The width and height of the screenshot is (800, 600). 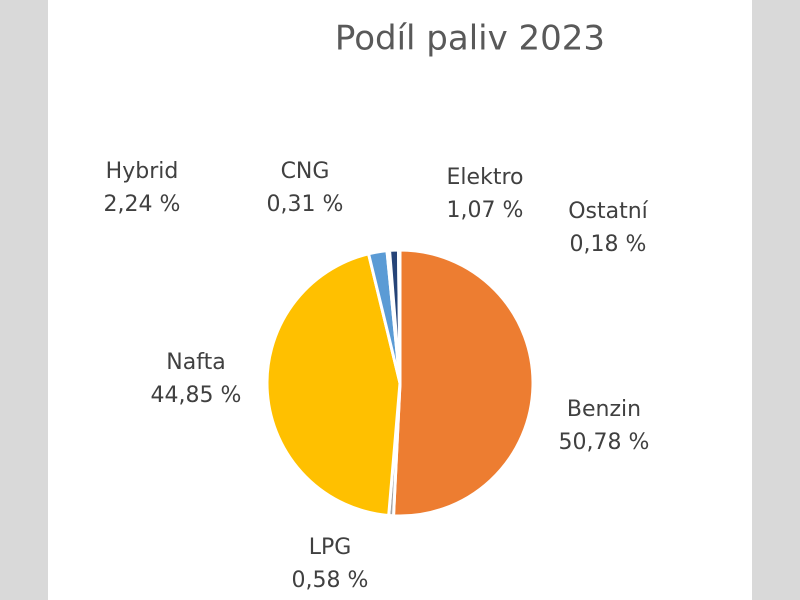 What do you see at coordinates (608, 211) in the screenshot?
I see `category-label: Ostatní` at bounding box center [608, 211].